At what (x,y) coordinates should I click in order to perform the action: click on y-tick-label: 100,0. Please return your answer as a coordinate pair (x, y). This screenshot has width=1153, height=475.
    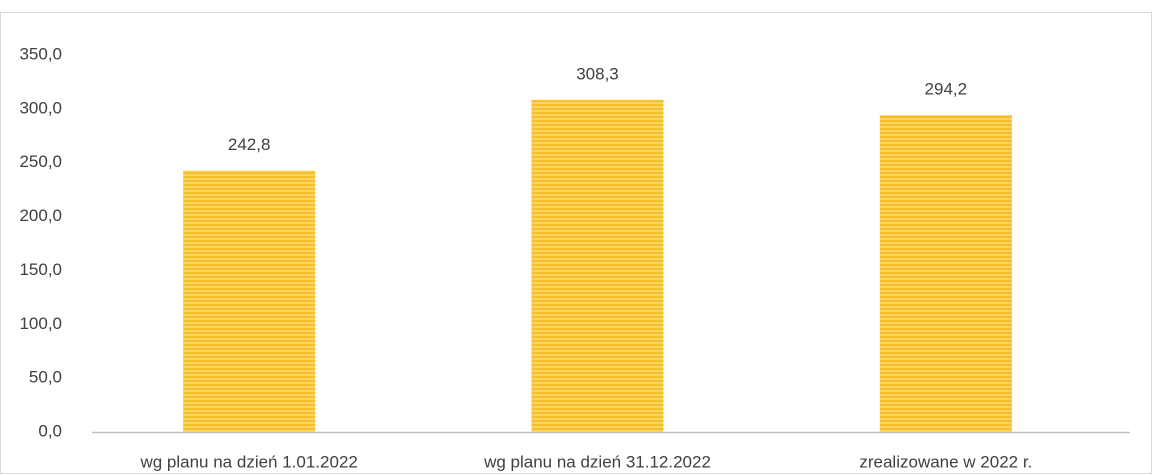
    Looking at the image, I should click on (40, 323).